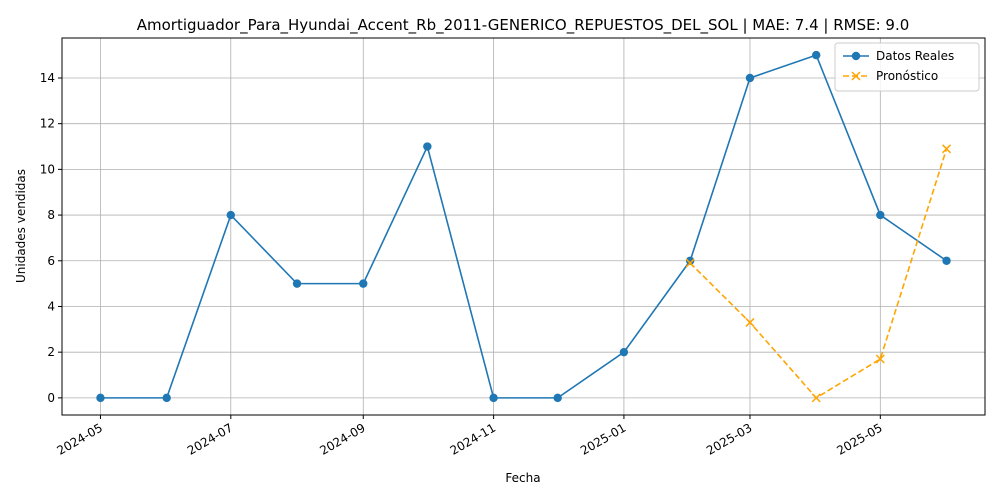 The image size is (1000, 500). What do you see at coordinates (907, 76) in the screenshot?
I see `legend-label: Pronóstico` at bounding box center [907, 76].